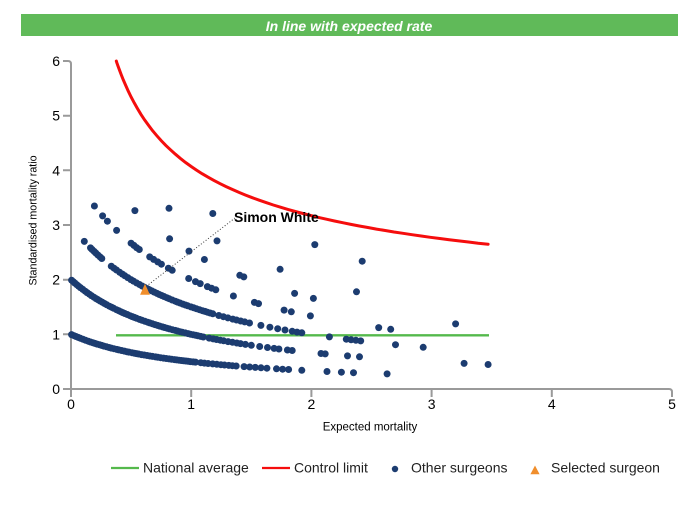  What do you see at coordinates (349, 26) in the screenshot?
I see `svg-text: In line with expected rate` at bounding box center [349, 26].